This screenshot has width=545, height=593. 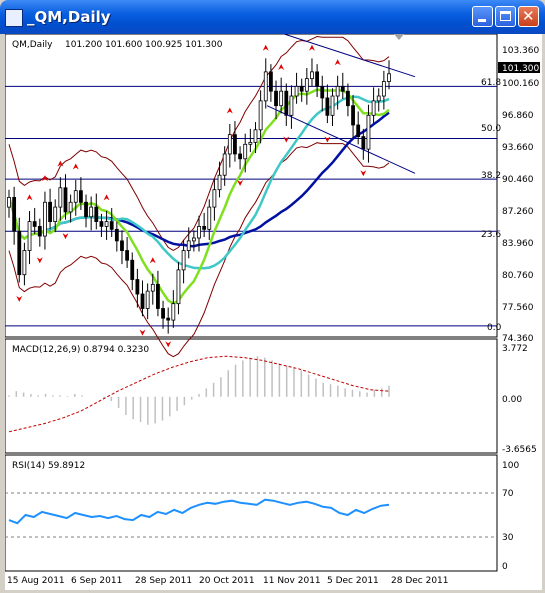 What do you see at coordinates (227, 581) in the screenshot?
I see `x-date-label: 20 Oct 2011` at bounding box center [227, 581].